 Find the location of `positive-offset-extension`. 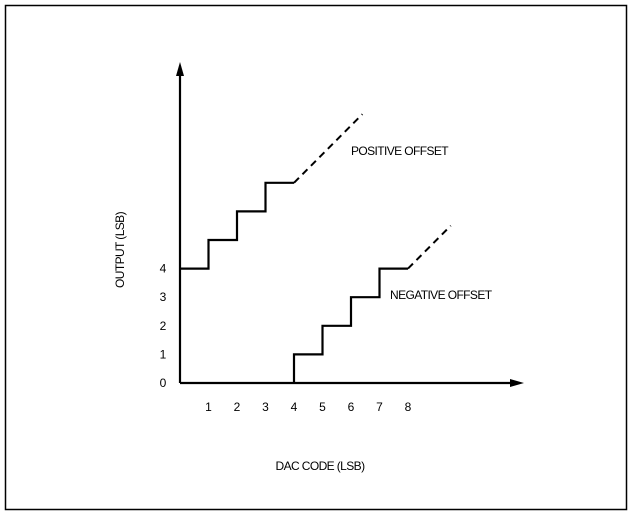

positive-offset-extension is located at coordinates (328, 148).